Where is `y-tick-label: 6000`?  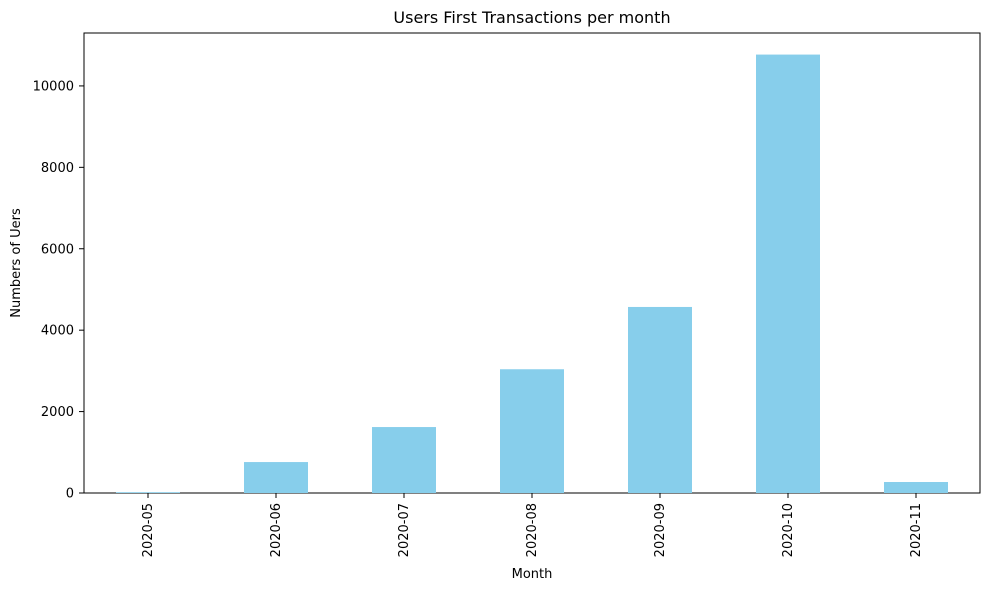
y-tick-label: 6000 is located at coordinates (57, 249).